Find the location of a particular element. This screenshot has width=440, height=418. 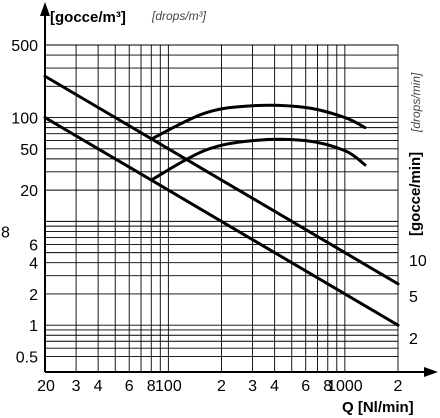

y2-tick-label: 5 is located at coordinates (413, 297).